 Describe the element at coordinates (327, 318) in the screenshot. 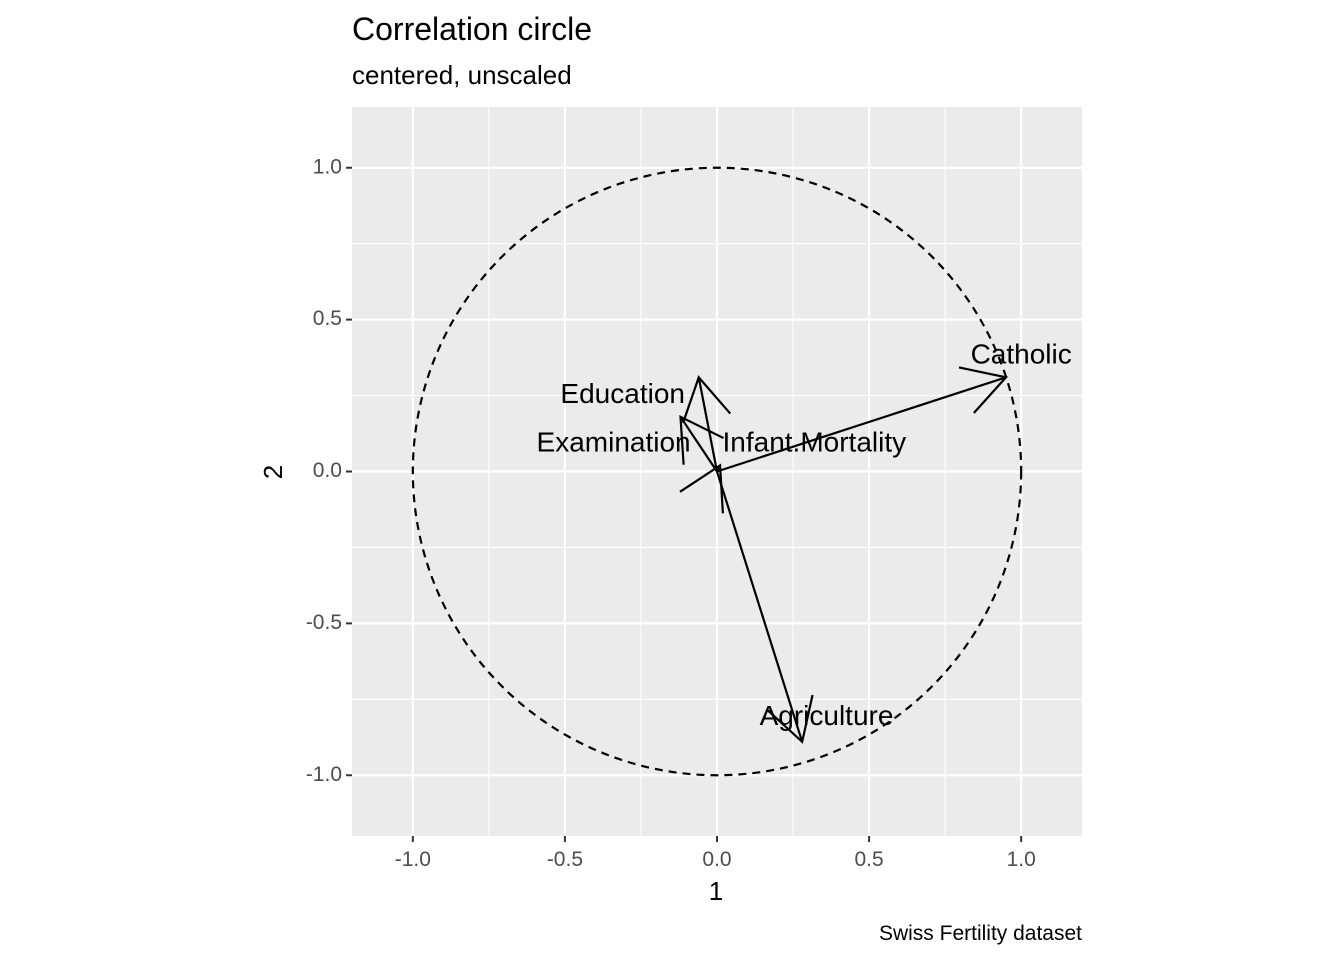

I see `y-tick-label-1: 0.5` at that location.